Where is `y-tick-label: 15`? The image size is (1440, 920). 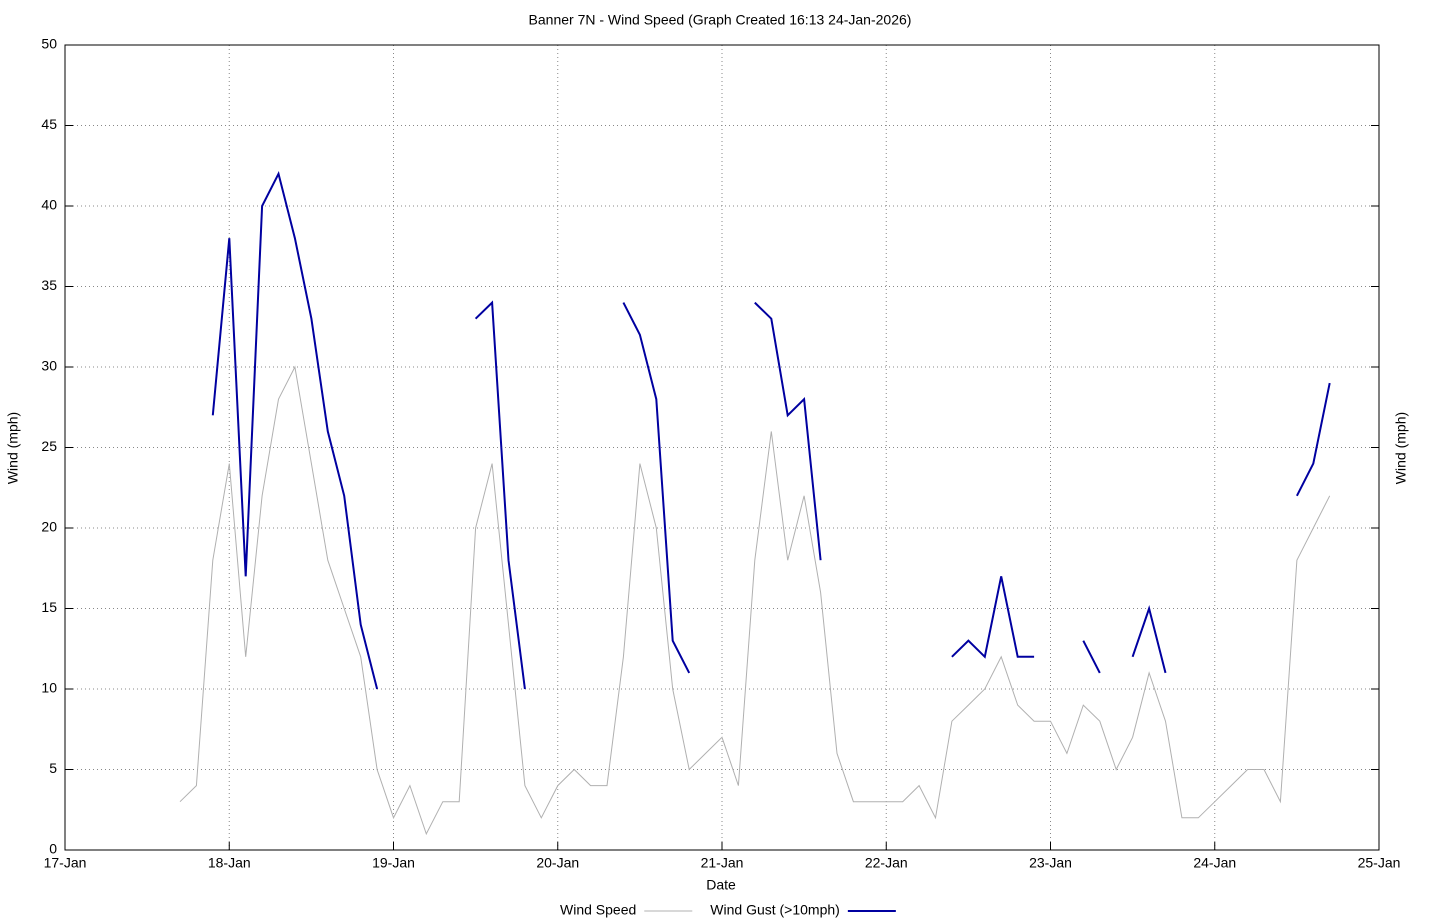 y-tick-label: 15 is located at coordinates (49, 607).